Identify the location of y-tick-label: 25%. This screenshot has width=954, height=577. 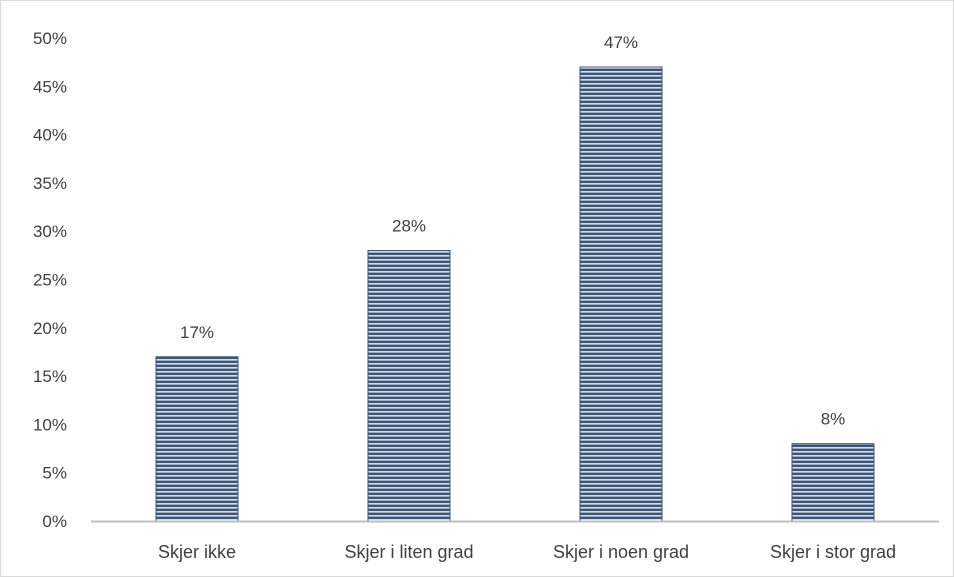
(50, 280).